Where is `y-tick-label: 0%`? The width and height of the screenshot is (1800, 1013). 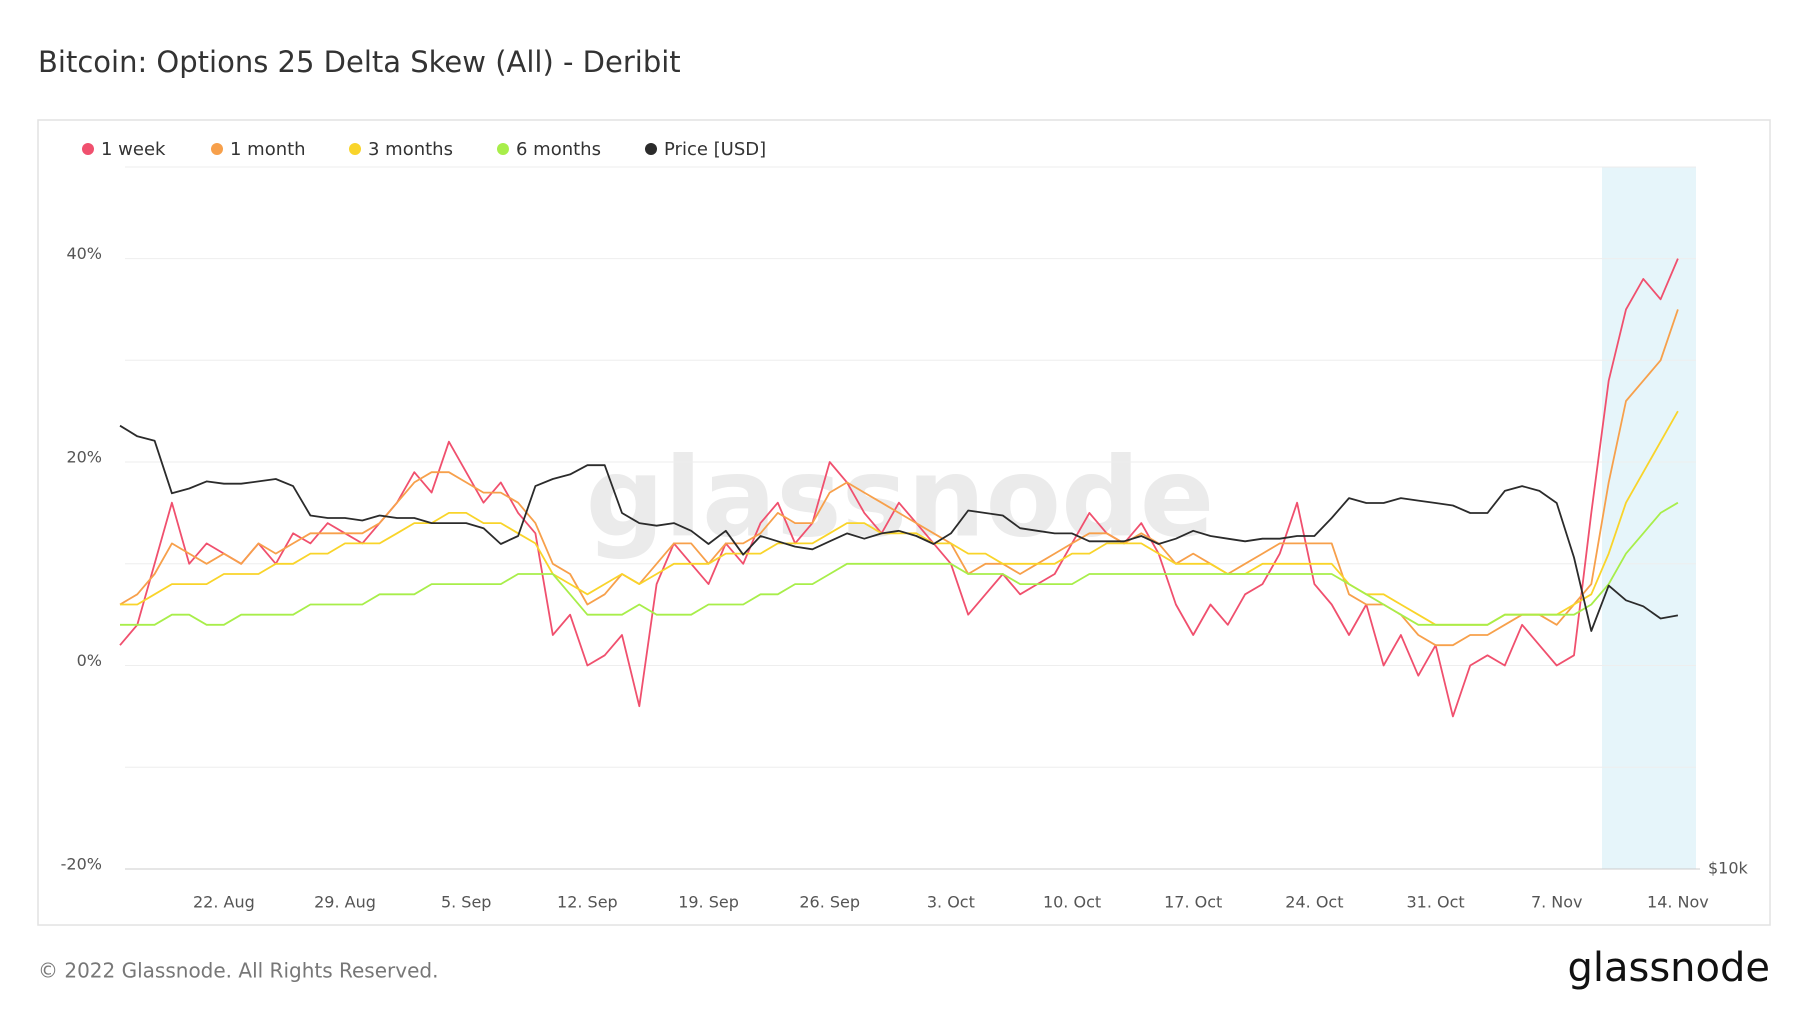 y-tick-label: 0% is located at coordinates (89, 660).